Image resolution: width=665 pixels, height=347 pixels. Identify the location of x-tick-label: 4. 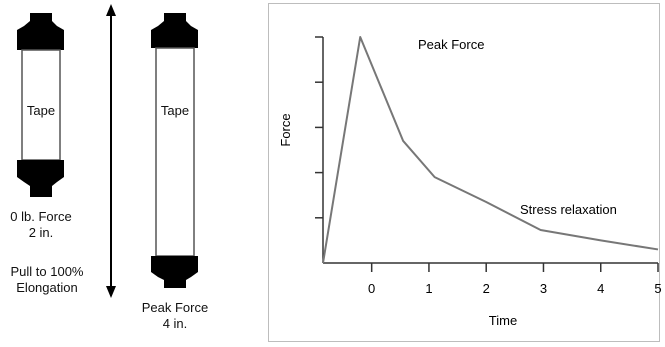
(600, 288).